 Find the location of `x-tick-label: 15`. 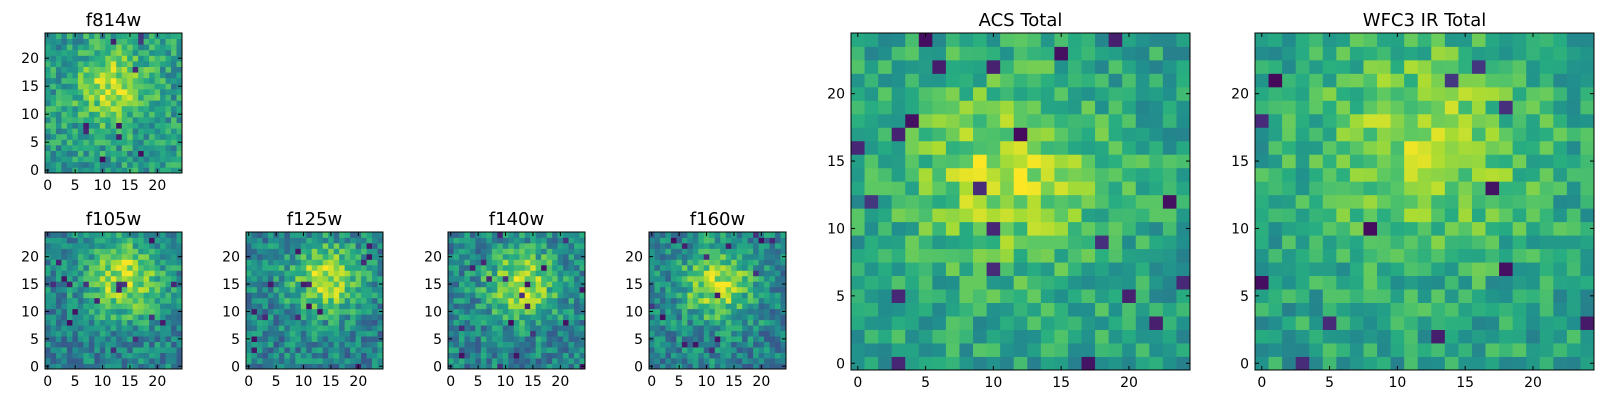

x-tick-label: 15 is located at coordinates (130, 186).